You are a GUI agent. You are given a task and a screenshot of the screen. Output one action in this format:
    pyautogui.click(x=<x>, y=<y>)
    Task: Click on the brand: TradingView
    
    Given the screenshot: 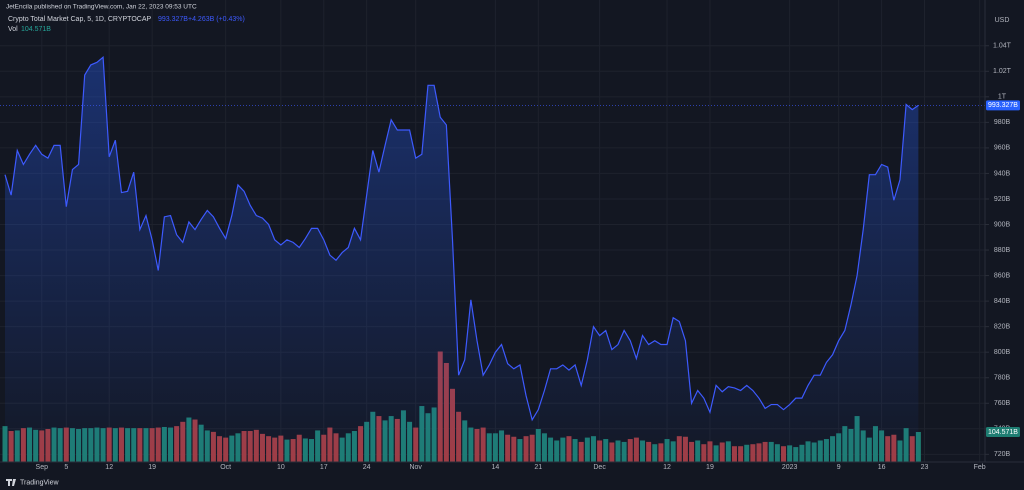 What is the action you would take?
    pyautogui.click(x=32, y=482)
    